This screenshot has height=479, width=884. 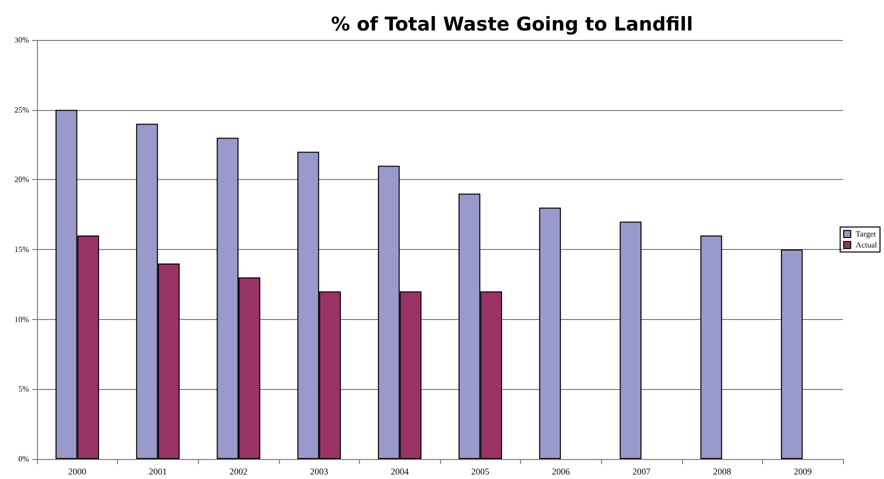 What do you see at coordinates (24, 389) in the screenshot?
I see `y-tick-label: 5%` at bounding box center [24, 389].